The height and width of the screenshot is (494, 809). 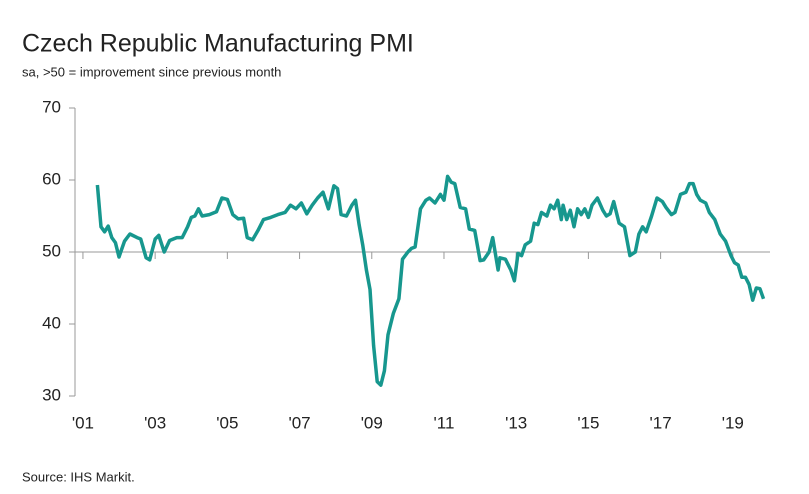 What do you see at coordinates (51, 106) in the screenshot?
I see `y-tick-label: 70` at bounding box center [51, 106].